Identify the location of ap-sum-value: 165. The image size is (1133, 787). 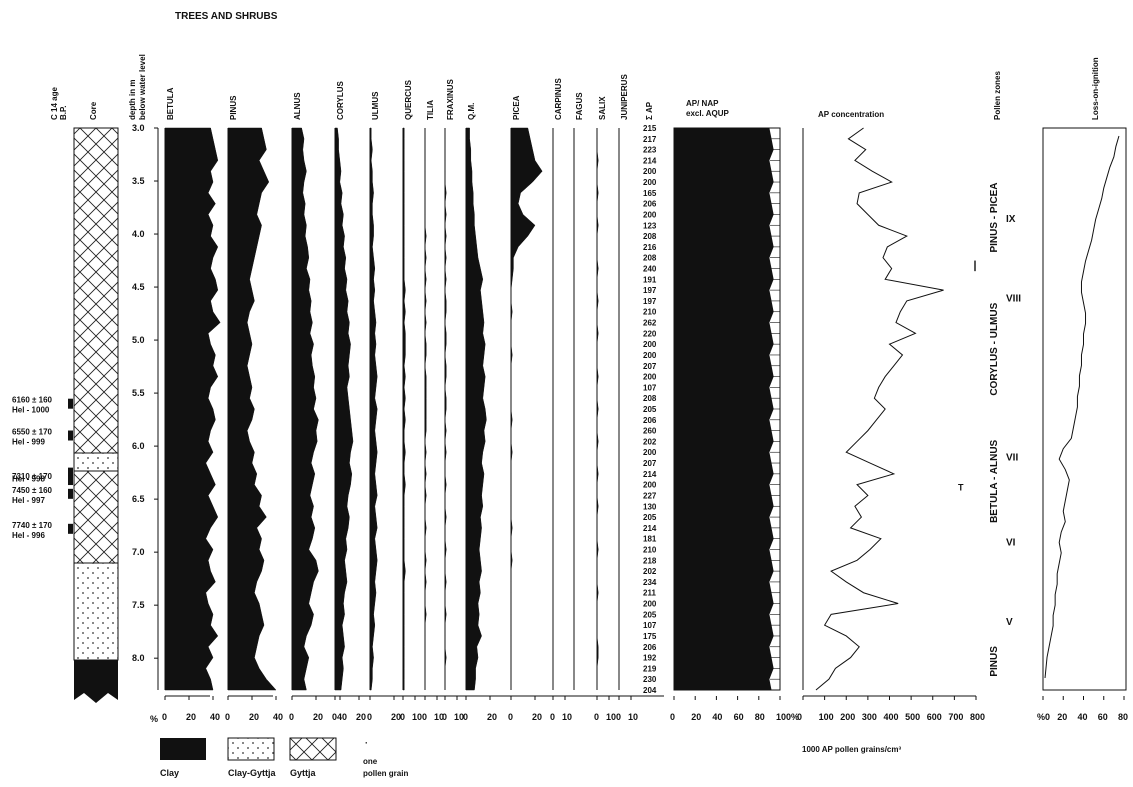
(650, 193).